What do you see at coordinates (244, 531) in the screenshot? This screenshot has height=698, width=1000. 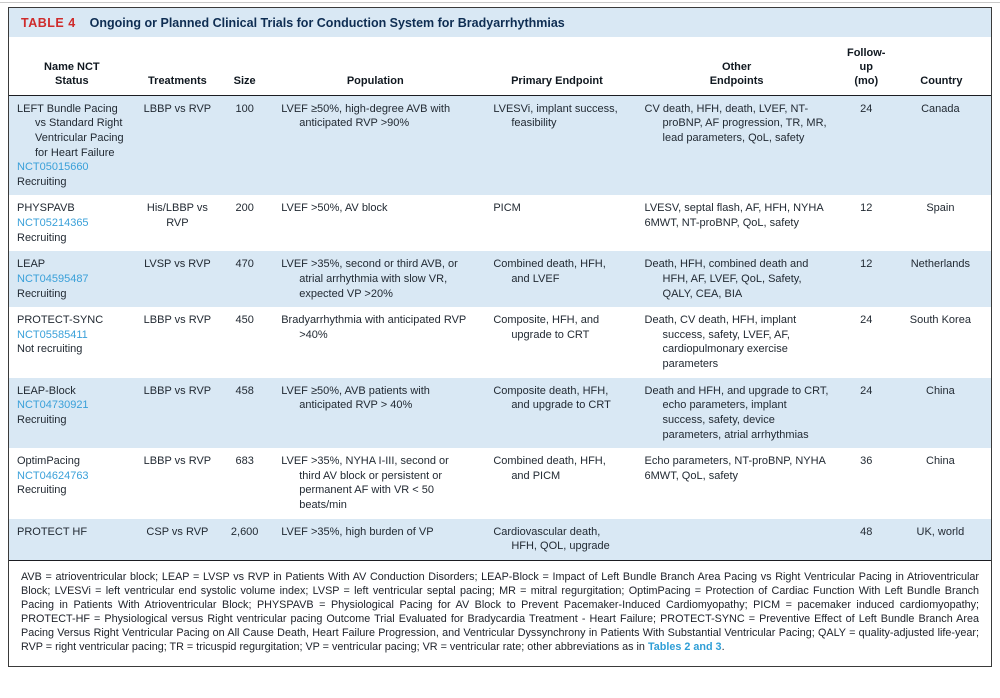 I see `size-cell: 2,600` at bounding box center [244, 531].